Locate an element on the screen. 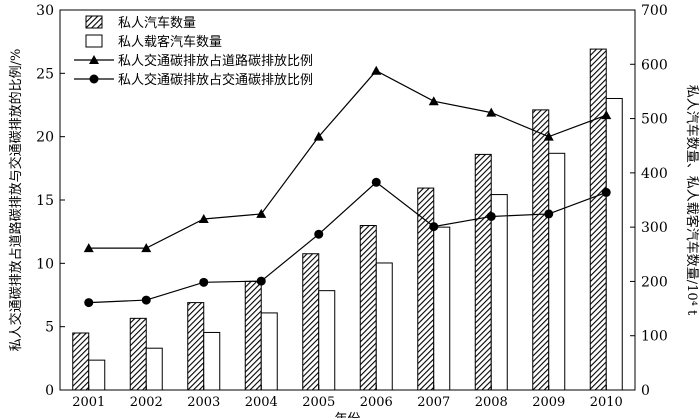 Image resolution: width=700 pixels, height=418 pixels. bar-private-cars-2008 is located at coordinates (483, 272).